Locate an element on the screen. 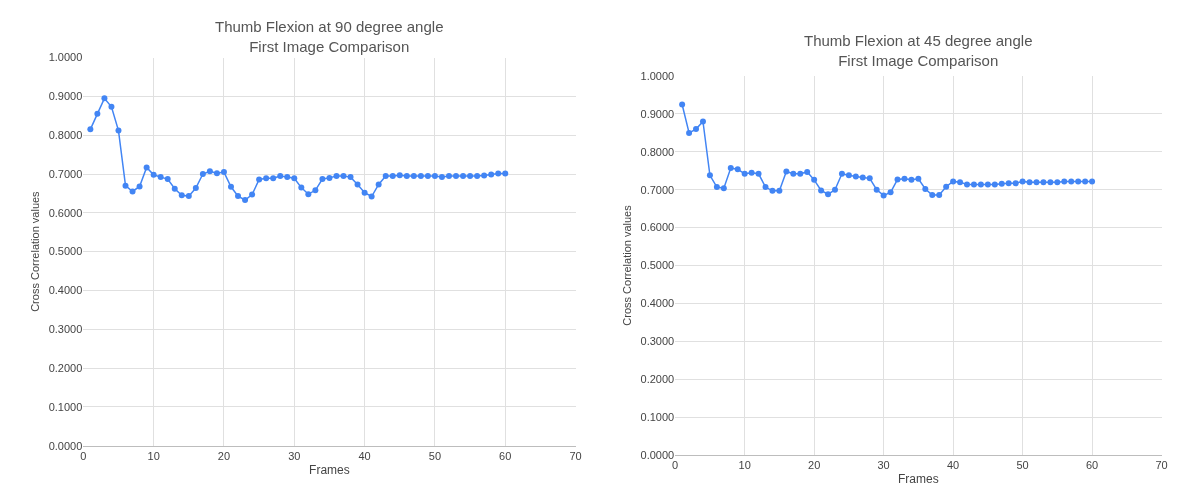 Image resolution: width=1201 pixels, height=494 pixels. y-tick-label: 0.0000 is located at coordinates (657, 454).